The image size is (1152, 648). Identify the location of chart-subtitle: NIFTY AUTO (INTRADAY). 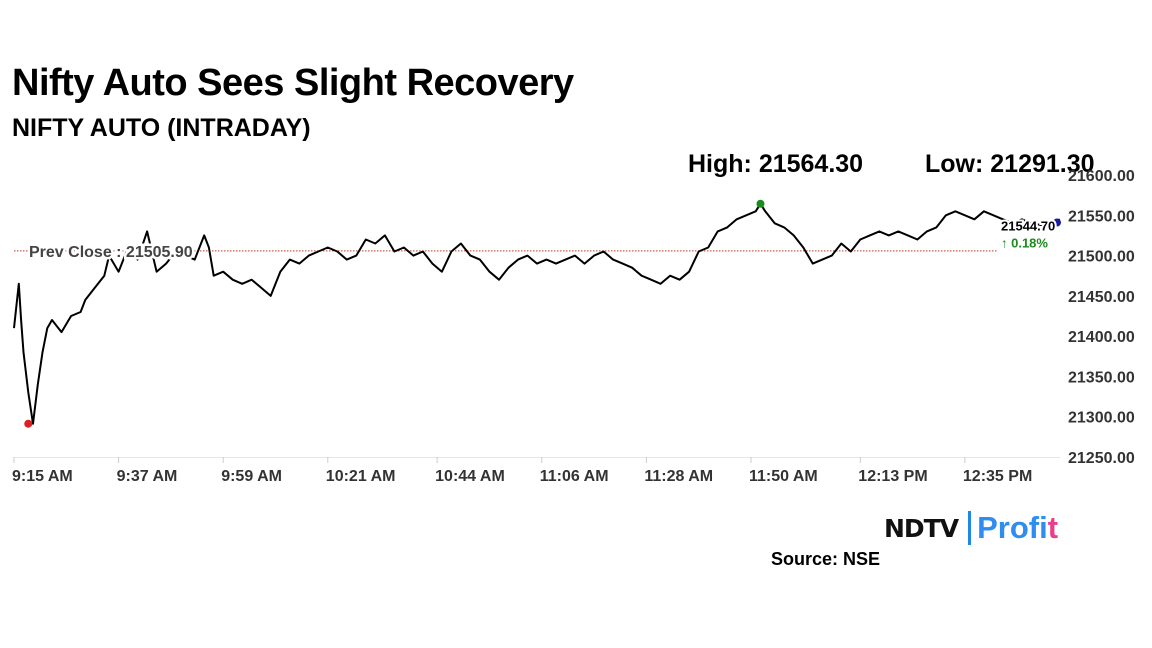
(161, 128).